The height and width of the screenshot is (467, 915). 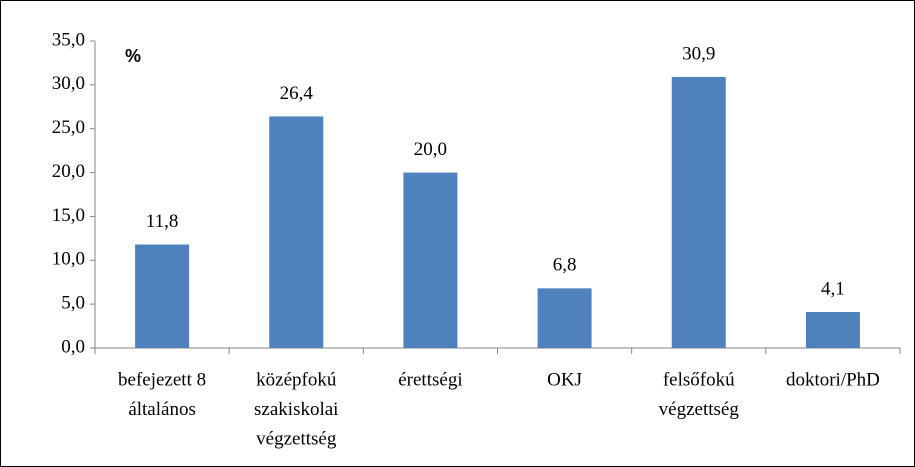 I want to click on x-tick-label: érettségi, so click(x=430, y=379).